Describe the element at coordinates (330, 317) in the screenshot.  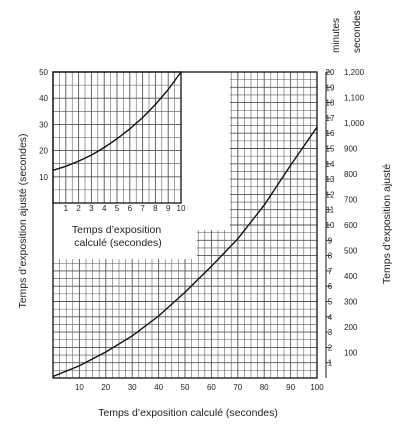
I see `minutes-tick-label: 4` at that location.